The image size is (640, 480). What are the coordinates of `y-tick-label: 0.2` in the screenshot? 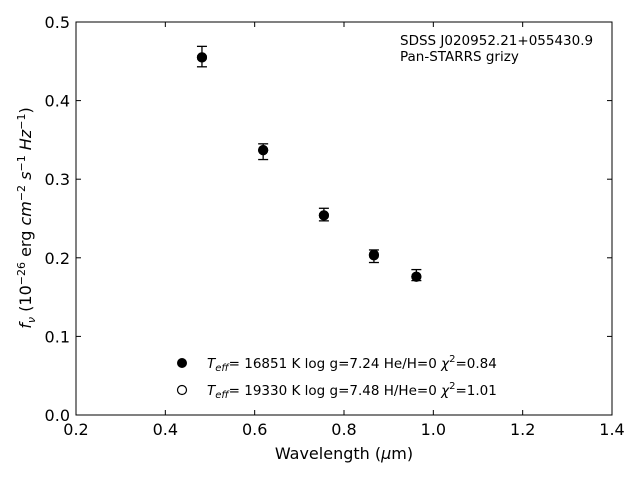 It's located at (57, 258).